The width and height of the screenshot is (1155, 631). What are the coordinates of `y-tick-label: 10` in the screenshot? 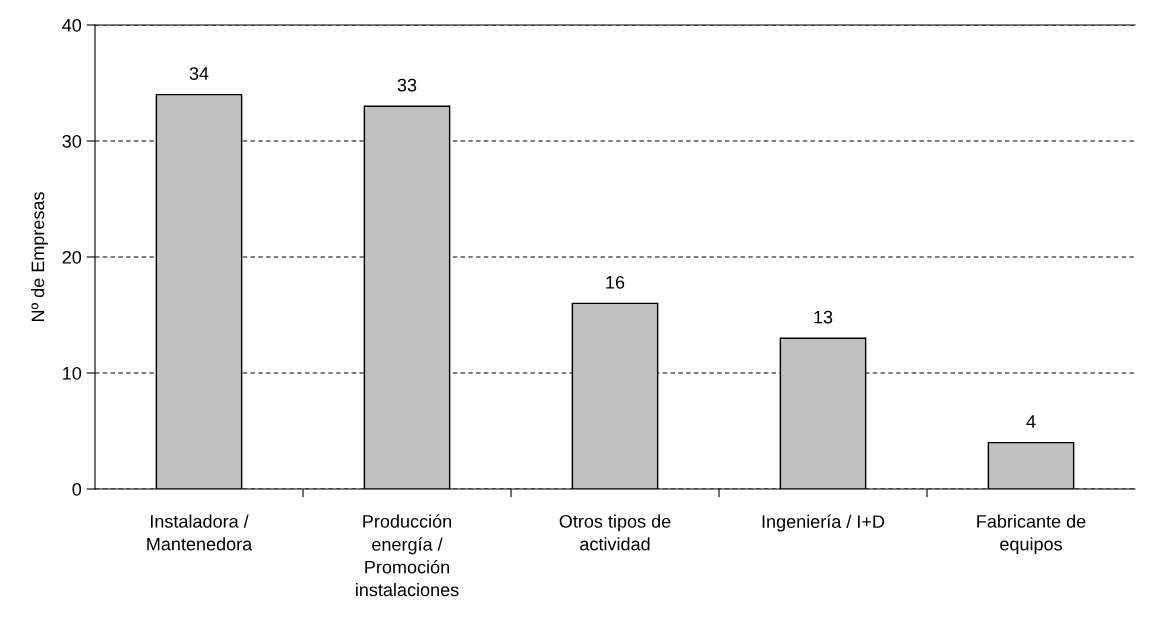 It's located at (72, 373).